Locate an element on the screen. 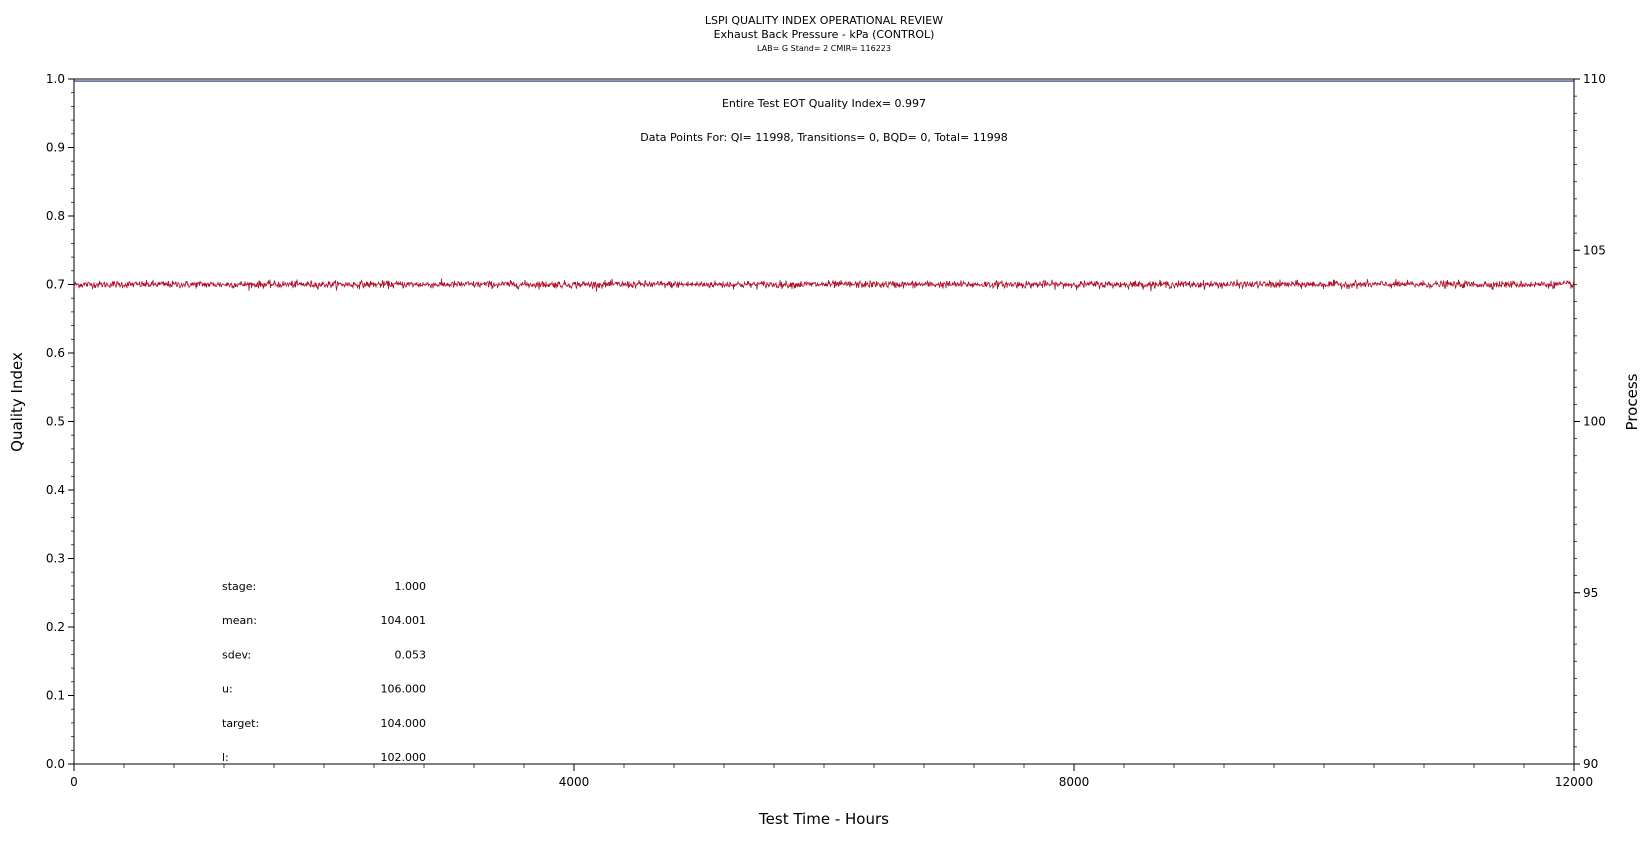 Image resolution: width=1648 pixels, height=849 pixels. stat-value: 1.000 is located at coordinates (411, 586).